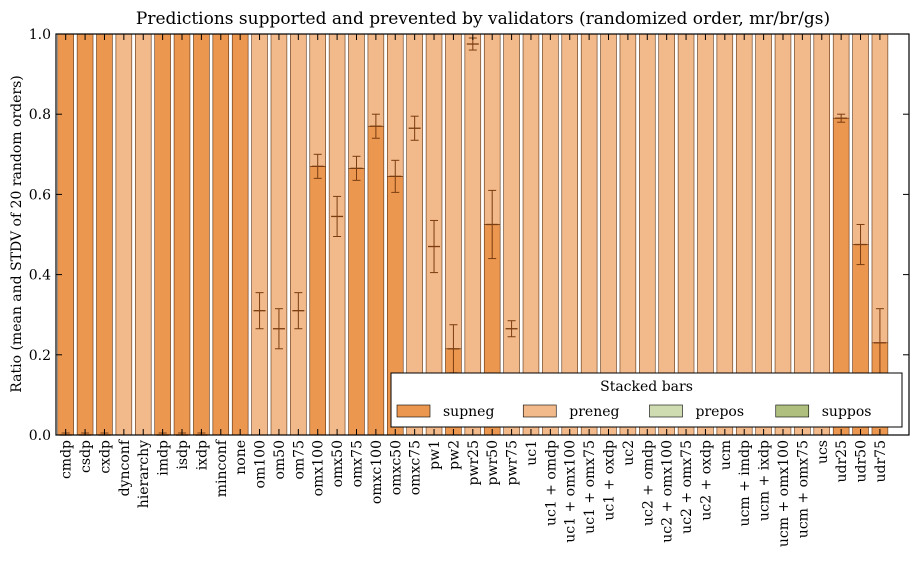 This screenshot has width=919, height=562. What do you see at coordinates (183, 455) in the screenshot?
I see `x-tick-label: isdp` at bounding box center [183, 455].